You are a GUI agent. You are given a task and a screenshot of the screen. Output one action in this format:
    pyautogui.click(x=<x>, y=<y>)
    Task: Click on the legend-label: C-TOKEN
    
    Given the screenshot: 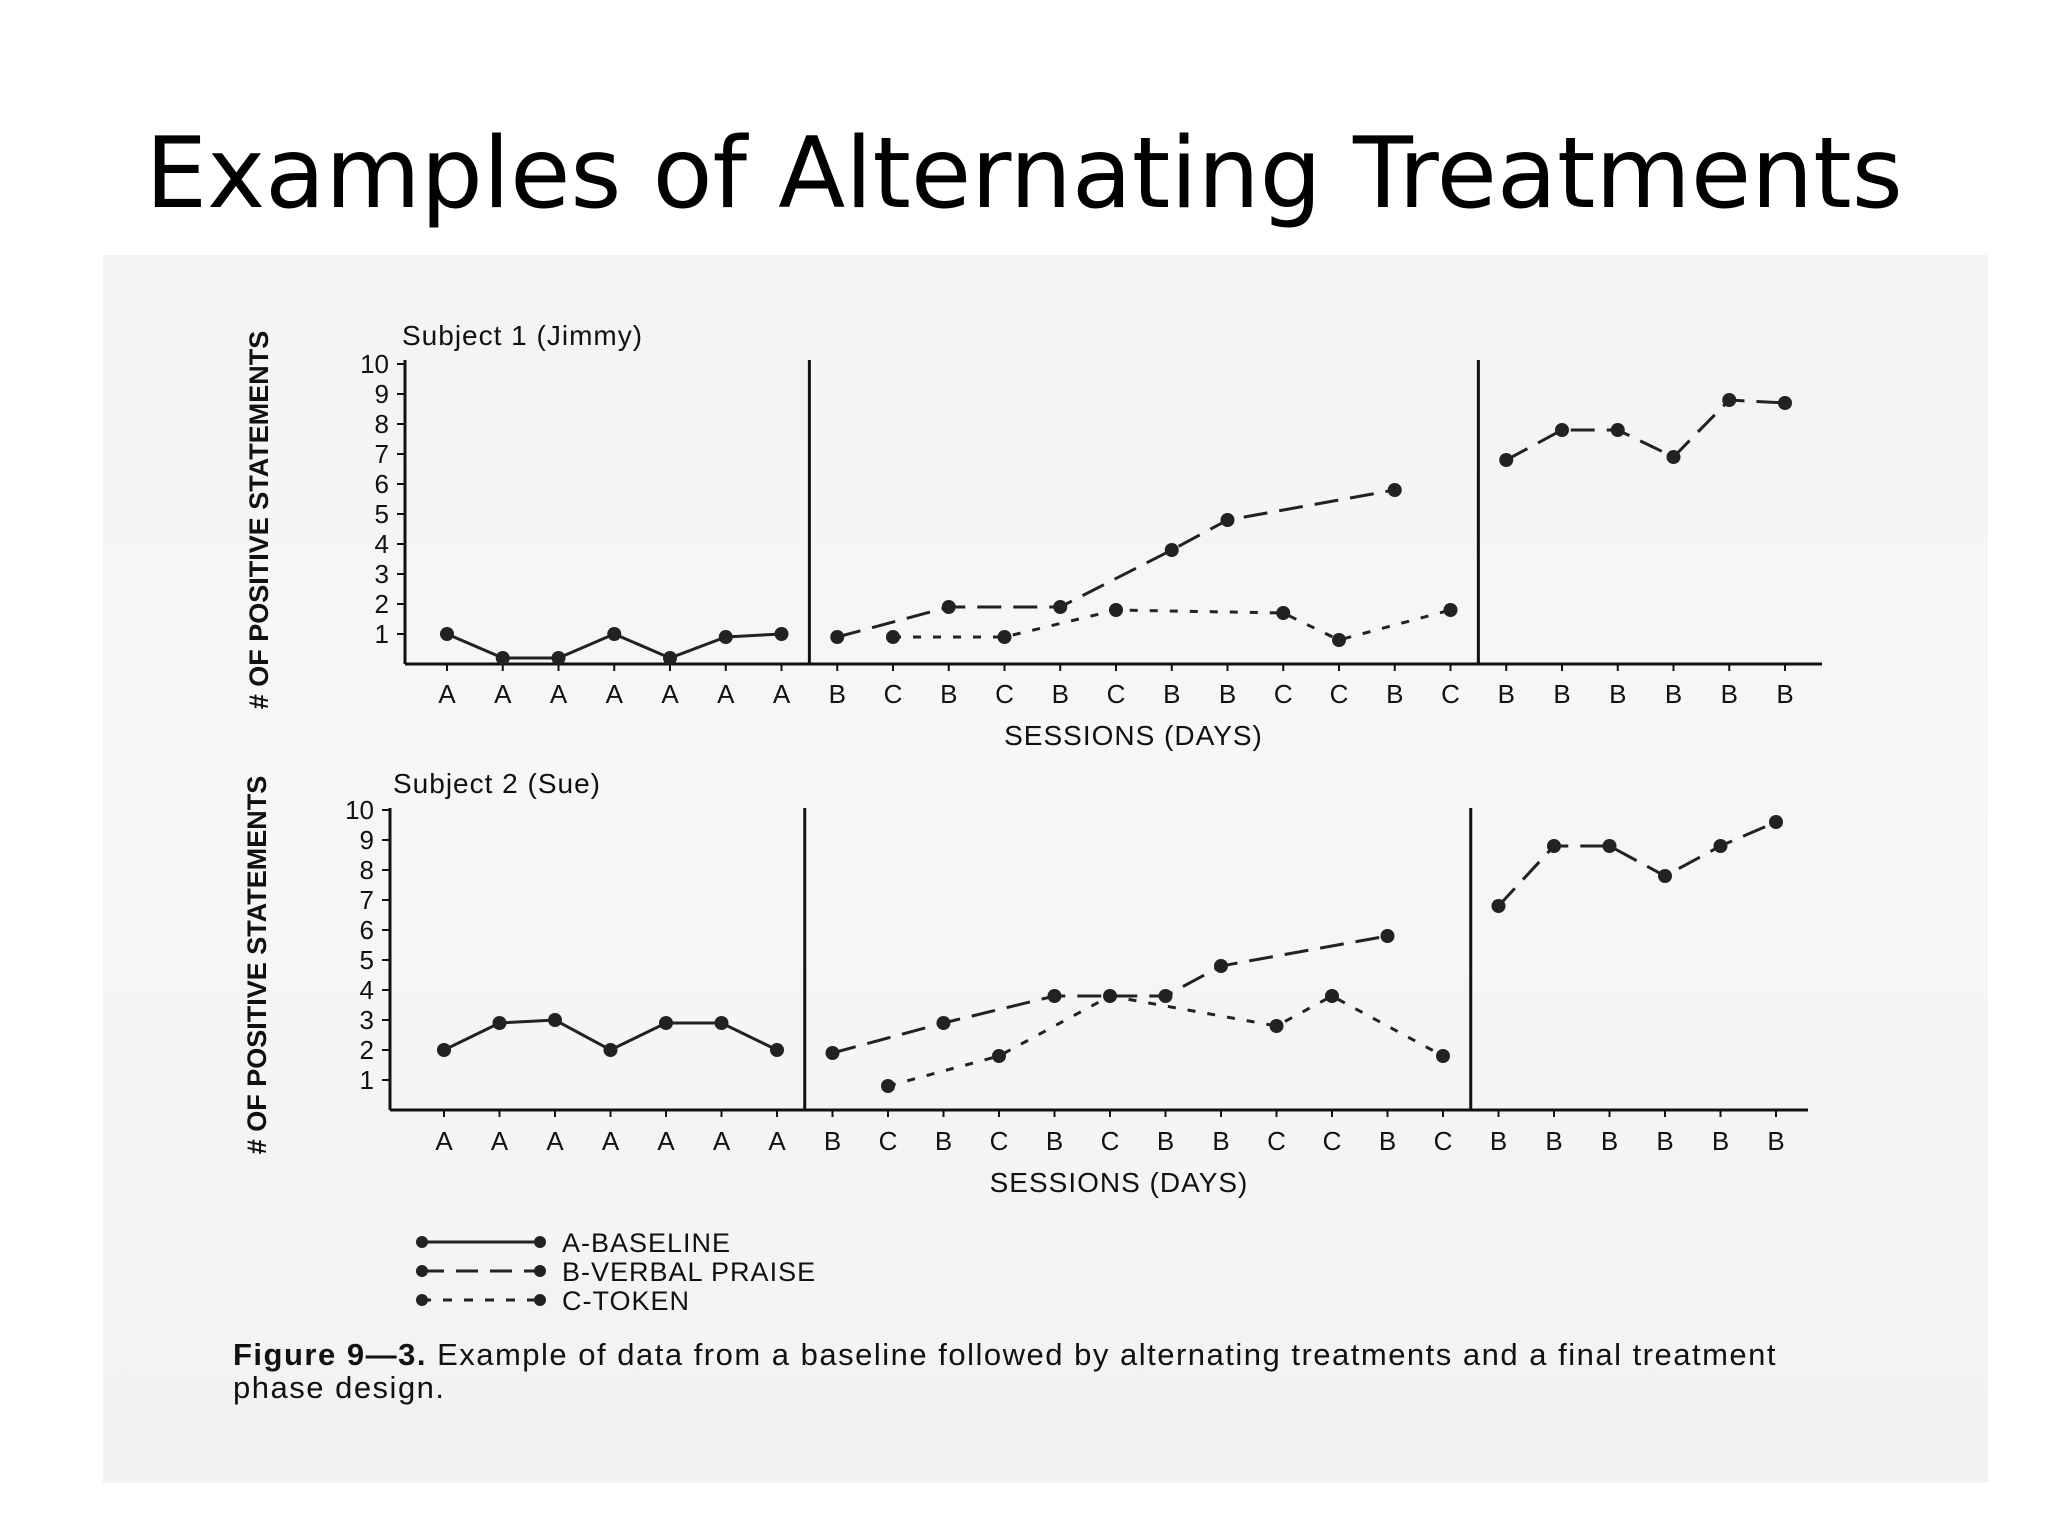 What is the action you would take?
    pyautogui.click(x=626, y=1301)
    